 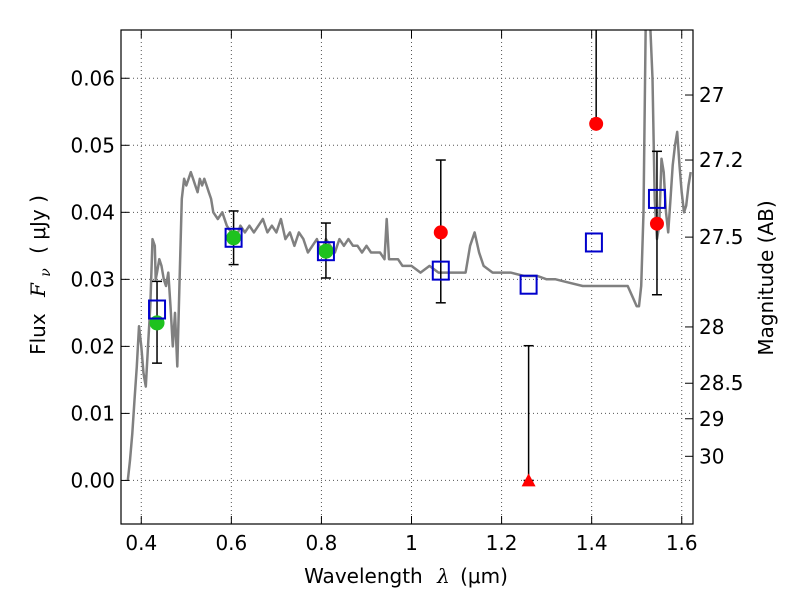 What do you see at coordinates (92, 212) in the screenshot?
I see `y-tick-label: 0.04` at bounding box center [92, 212].